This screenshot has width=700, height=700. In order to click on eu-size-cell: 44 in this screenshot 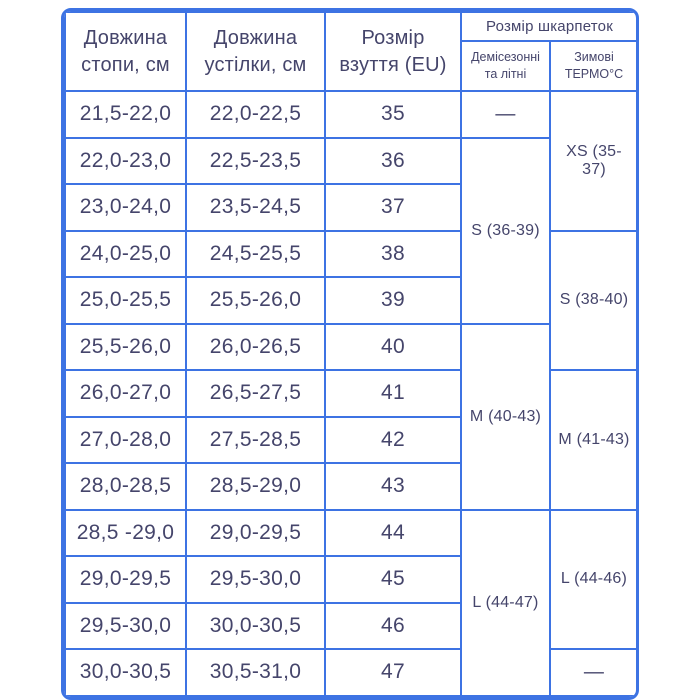, I will do `click(393, 532)`.